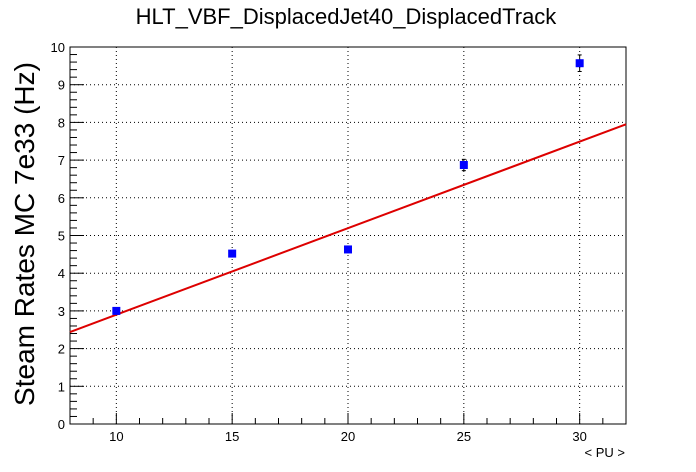 The height and width of the screenshot is (472, 696). I want to click on y-tick-label: 7, so click(61, 160).